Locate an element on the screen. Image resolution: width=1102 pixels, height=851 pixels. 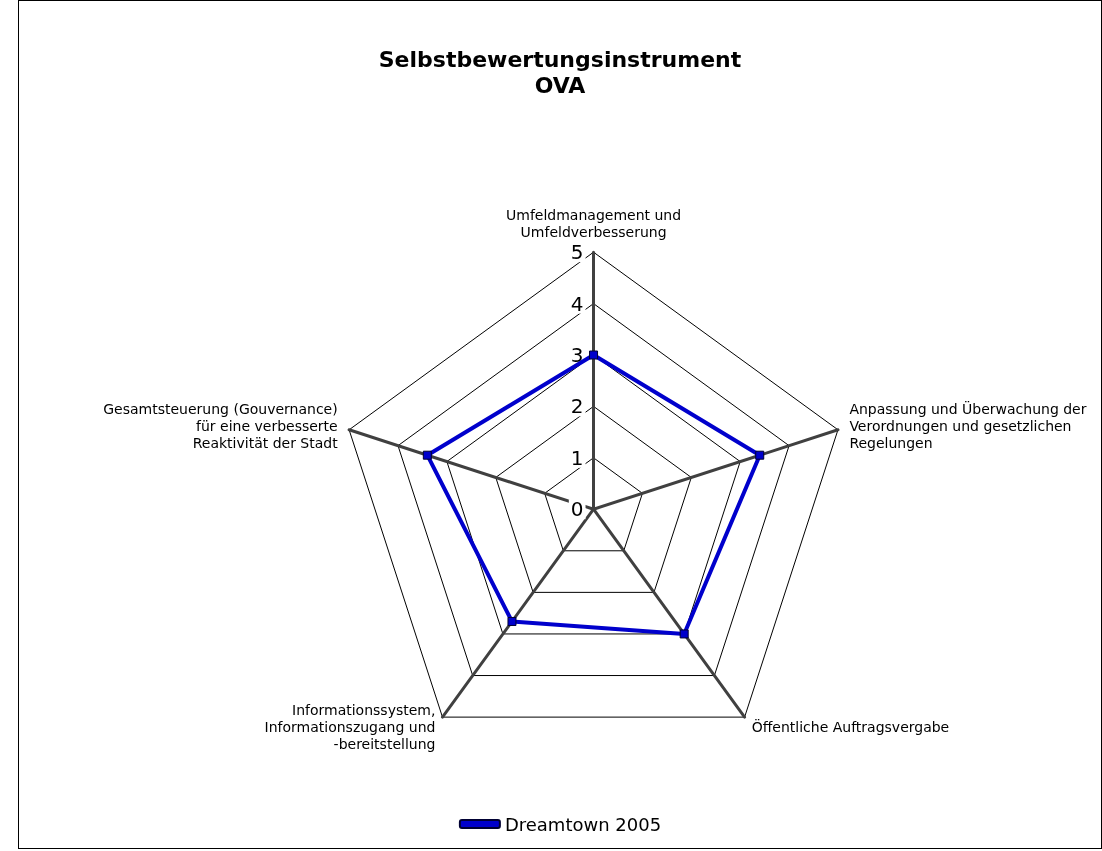
spoke-label: Gesamtsteuerung (Gouvernance) für eine verbesserte Reaktivität der Stadt is located at coordinates (221, 426).